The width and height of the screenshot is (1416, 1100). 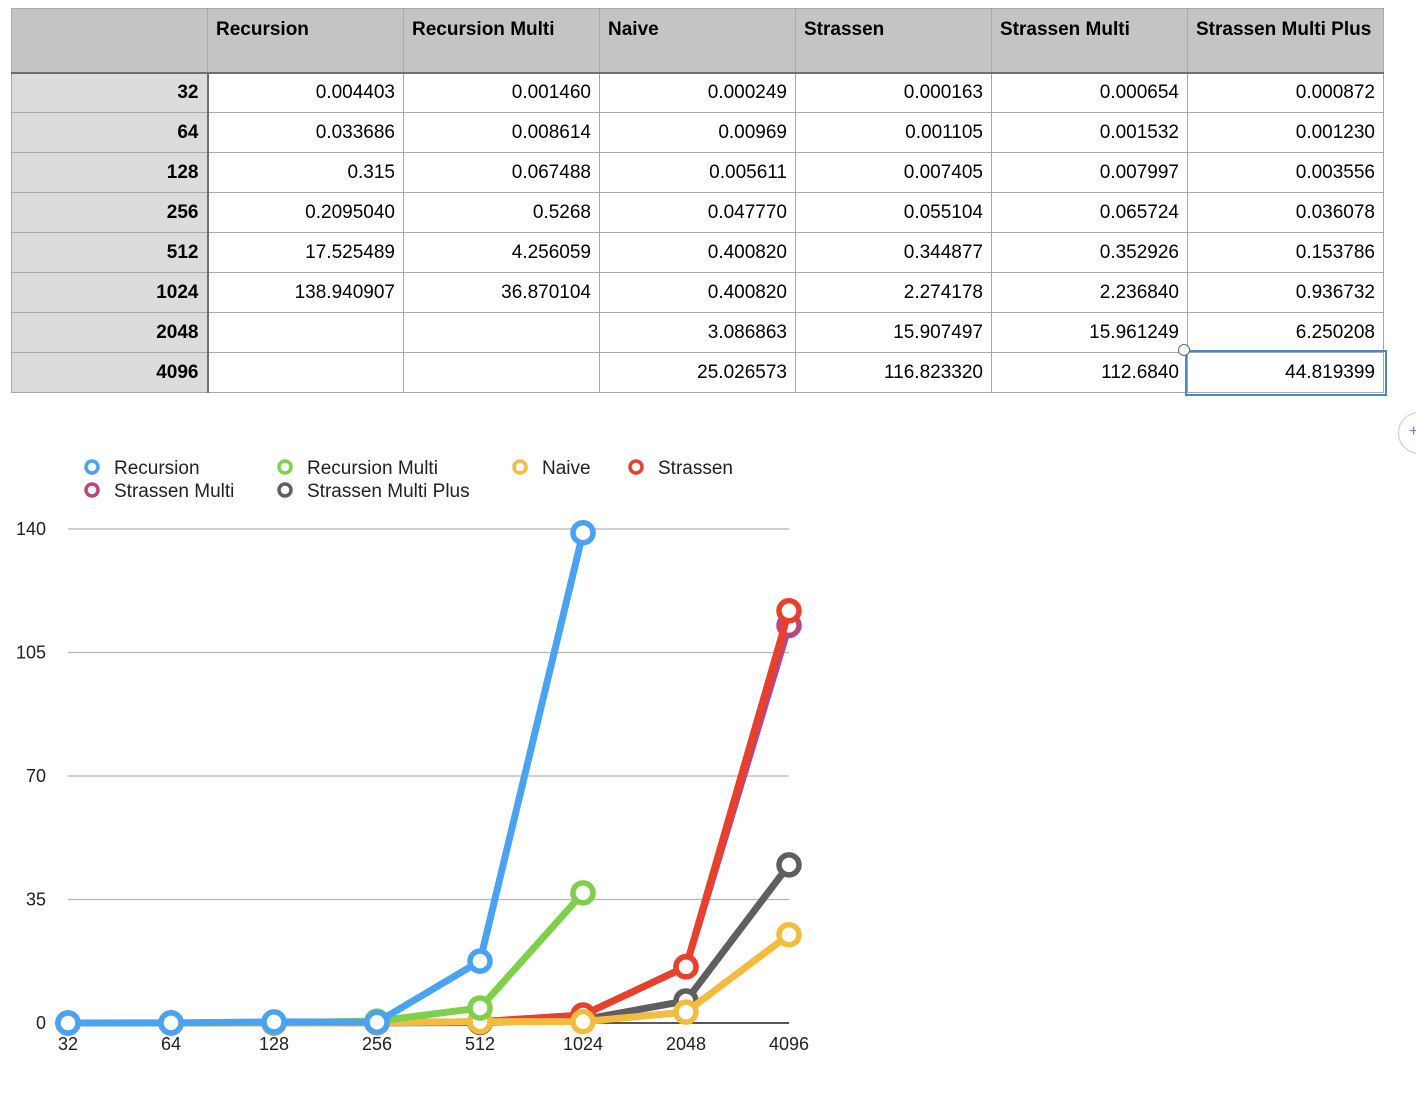 What do you see at coordinates (501, 292) in the screenshot?
I see `table-cell: 36.870104` at bounding box center [501, 292].